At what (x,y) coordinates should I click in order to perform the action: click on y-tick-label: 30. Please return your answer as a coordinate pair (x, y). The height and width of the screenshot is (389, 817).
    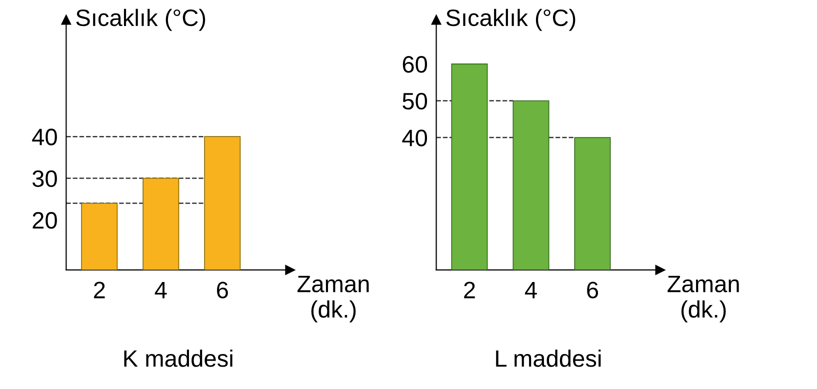
    Looking at the image, I should click on (44, 179).